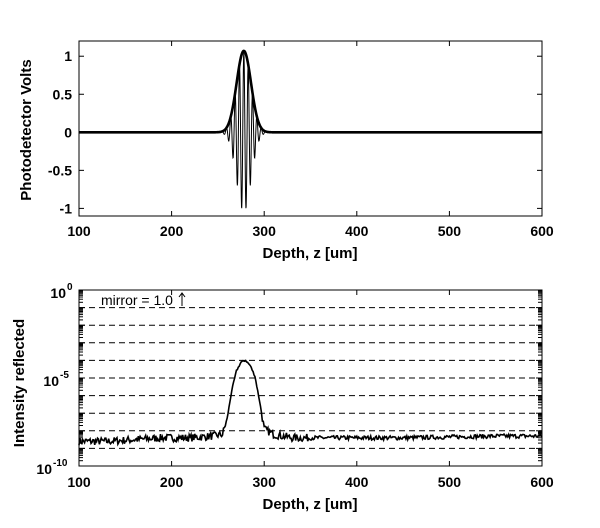  I want to click on y-tick-label-bottom-exponent: -5, so click(64, 375).